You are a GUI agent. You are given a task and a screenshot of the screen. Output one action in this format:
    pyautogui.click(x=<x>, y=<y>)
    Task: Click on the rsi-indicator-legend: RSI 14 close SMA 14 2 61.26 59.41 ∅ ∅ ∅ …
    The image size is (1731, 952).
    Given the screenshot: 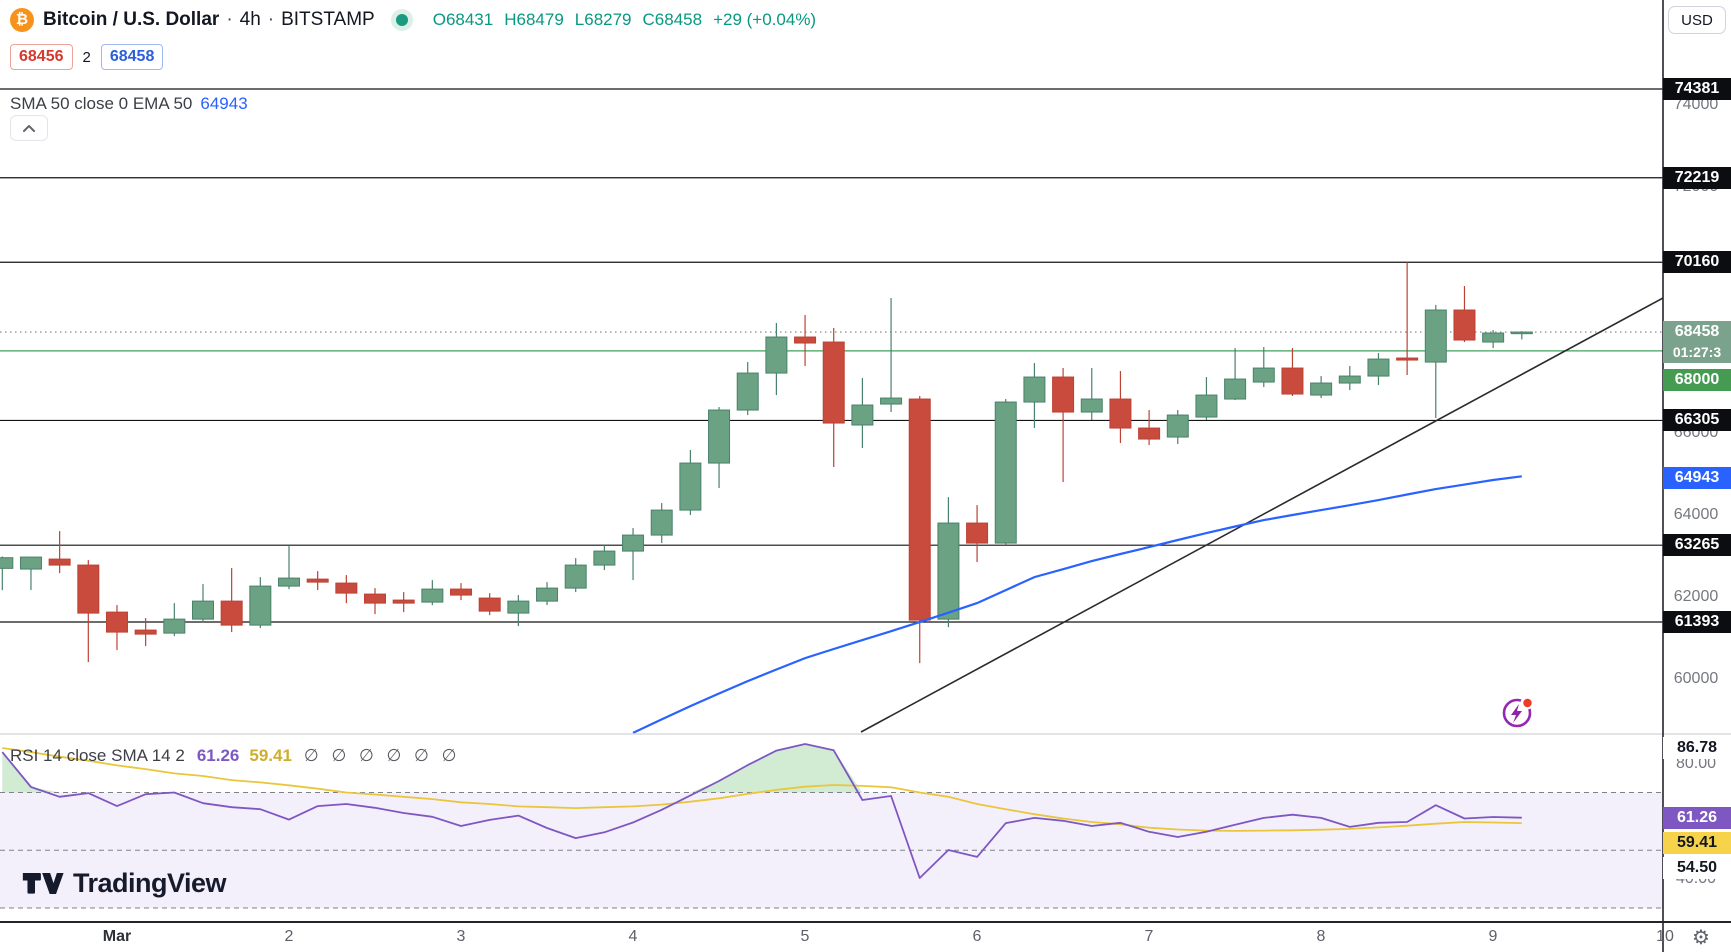 What is the action you would take?
    pyautogui.click(x=235, y=756)
    